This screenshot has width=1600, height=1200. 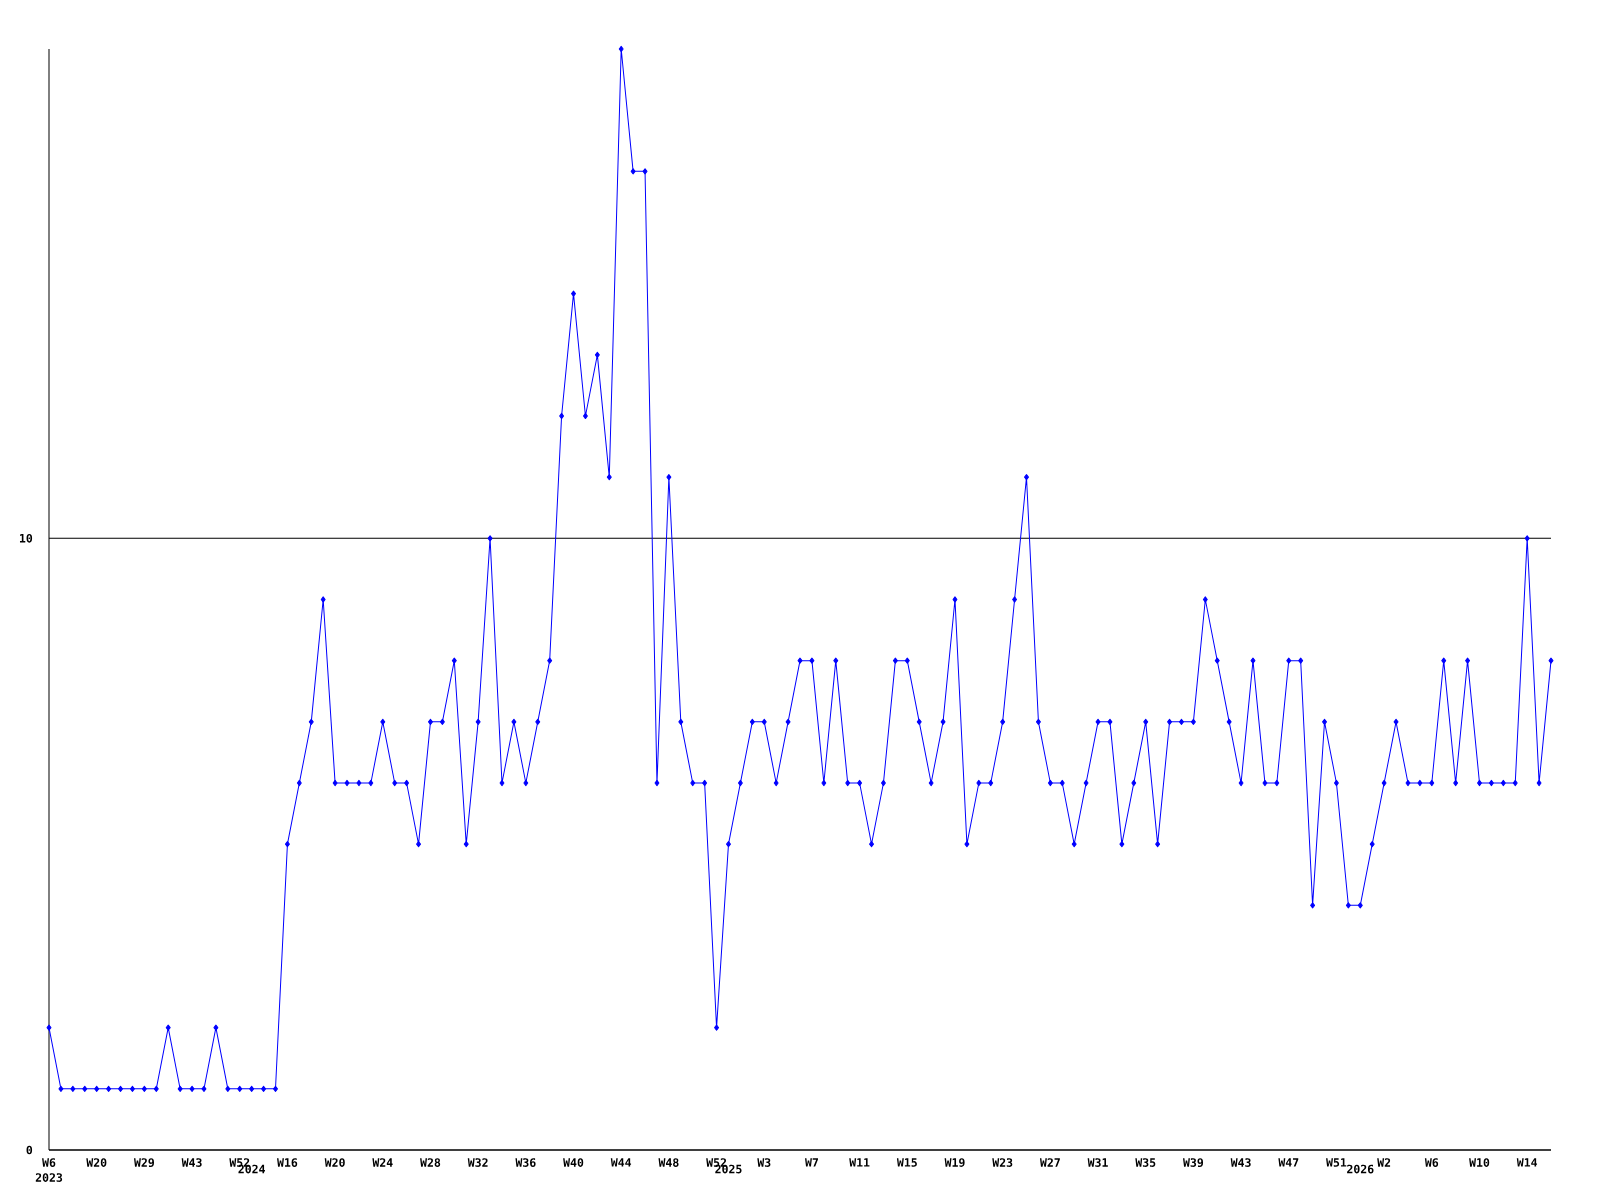 What do you see at coordinates (859, 1162) in the screenshot?
I see `x-tick-label: W11` at bounding box center [859, 1162].